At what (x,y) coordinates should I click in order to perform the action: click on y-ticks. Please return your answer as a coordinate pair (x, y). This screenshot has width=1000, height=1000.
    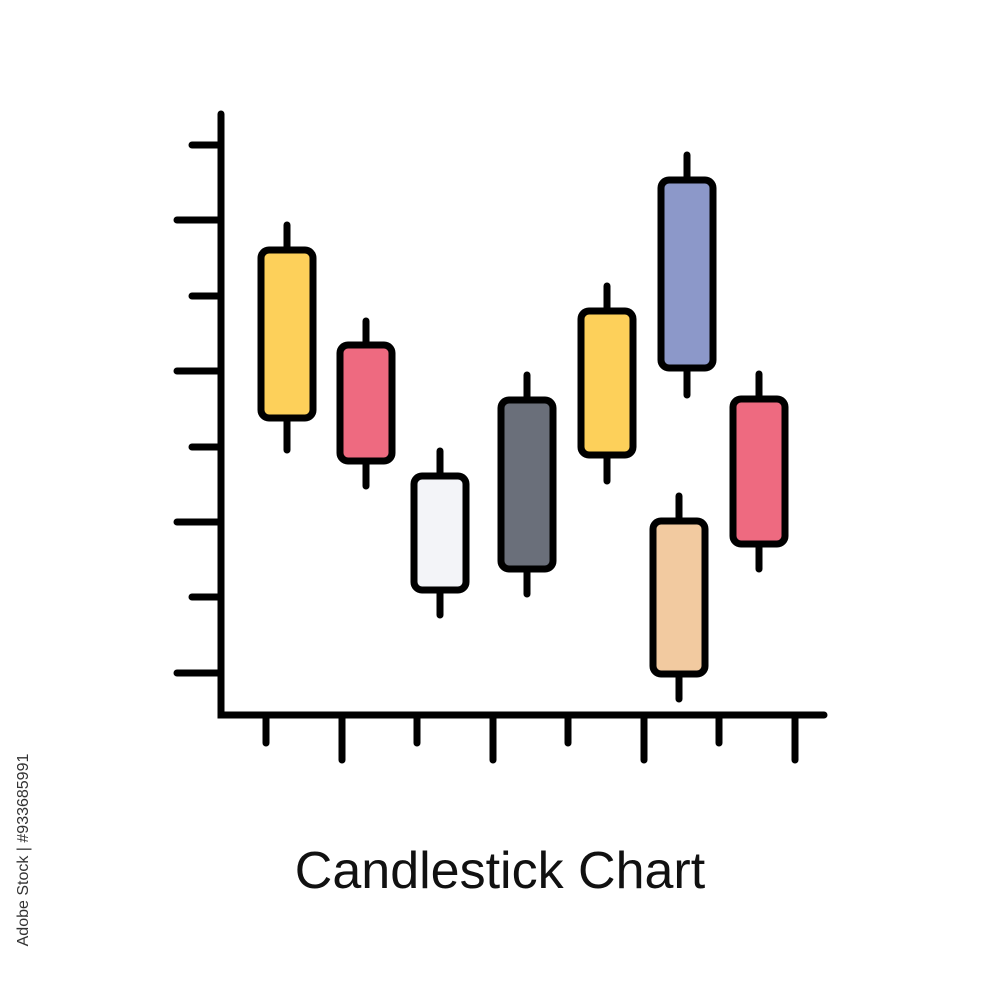
    Looking at the image, I should click on (199, 409).